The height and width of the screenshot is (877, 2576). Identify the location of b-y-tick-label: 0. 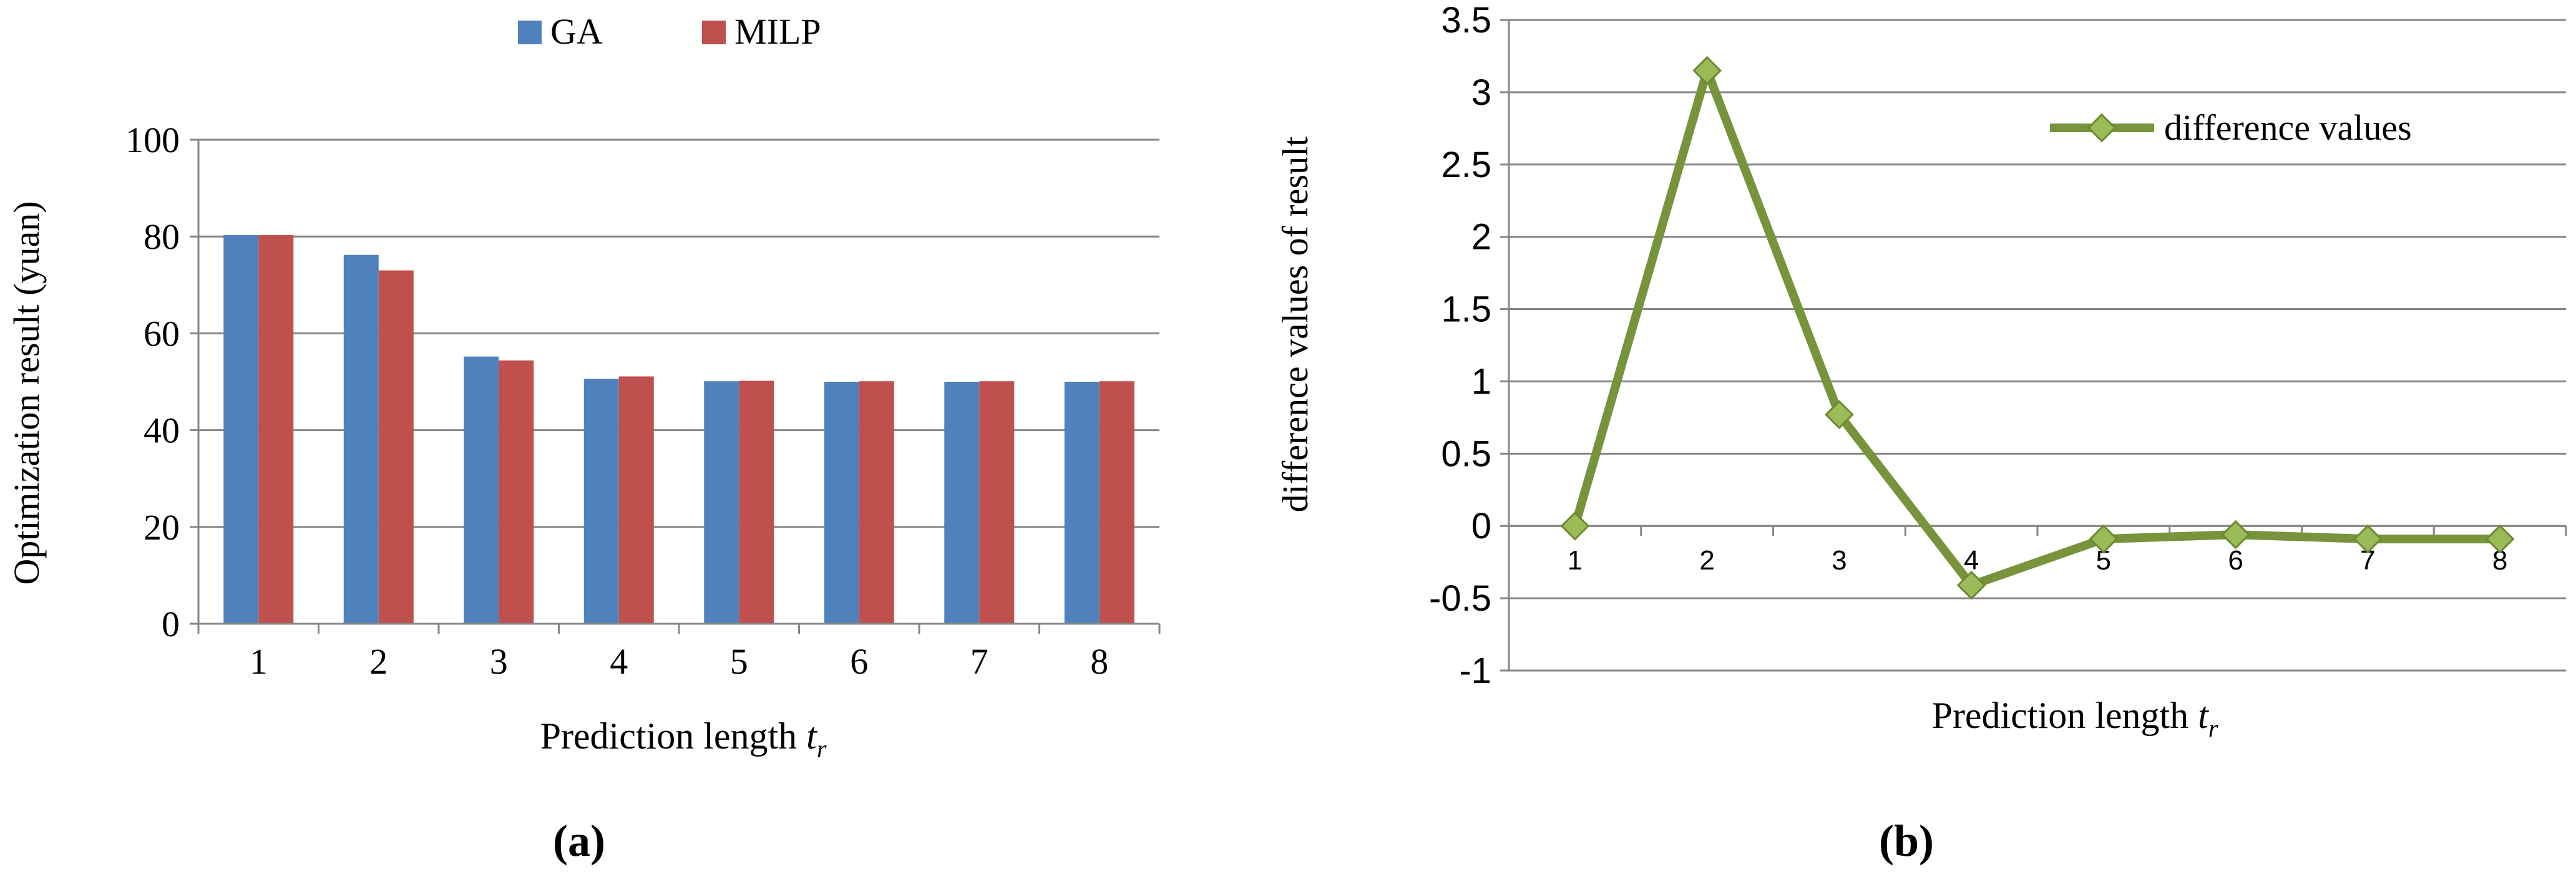
(1481, 526).